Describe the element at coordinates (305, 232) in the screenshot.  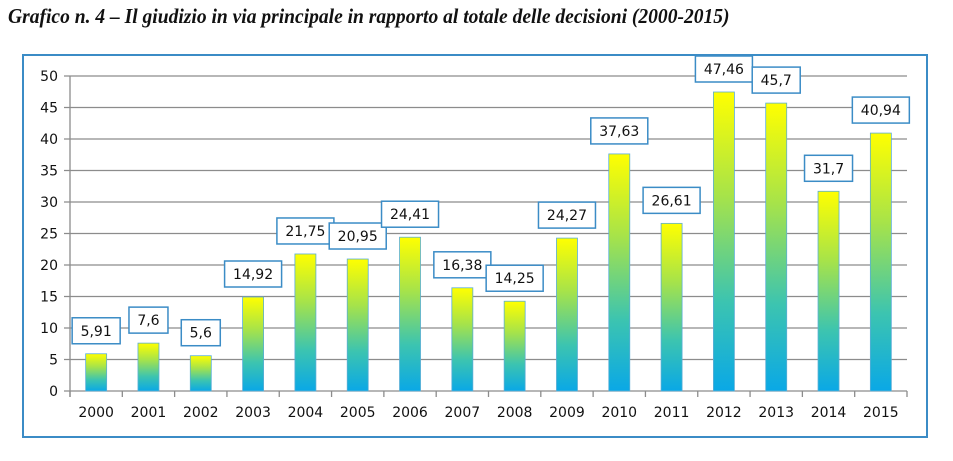
I see `data-label: 21,75` at that location.